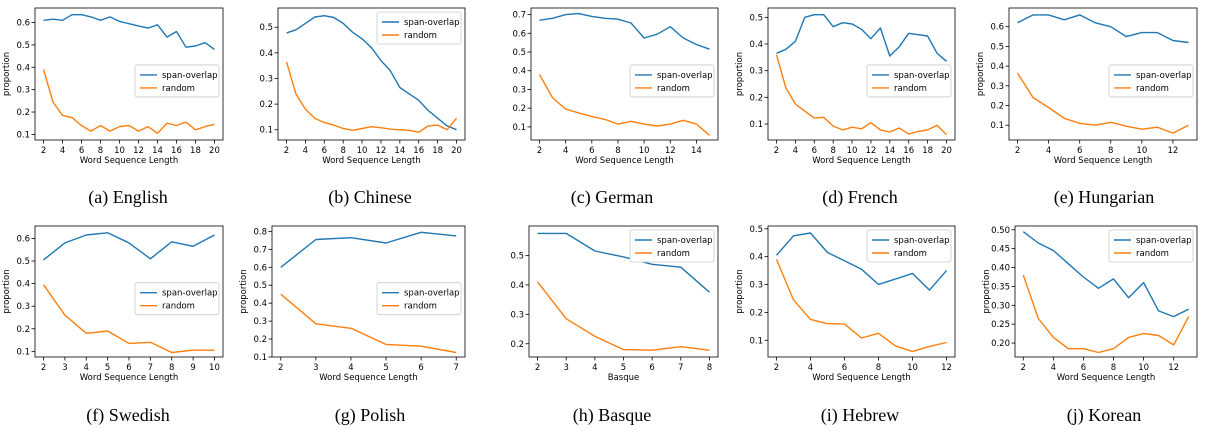 This screenshot has height=430, width=1207. I want to click on panel-caption: (d) French, so click(859, 197).